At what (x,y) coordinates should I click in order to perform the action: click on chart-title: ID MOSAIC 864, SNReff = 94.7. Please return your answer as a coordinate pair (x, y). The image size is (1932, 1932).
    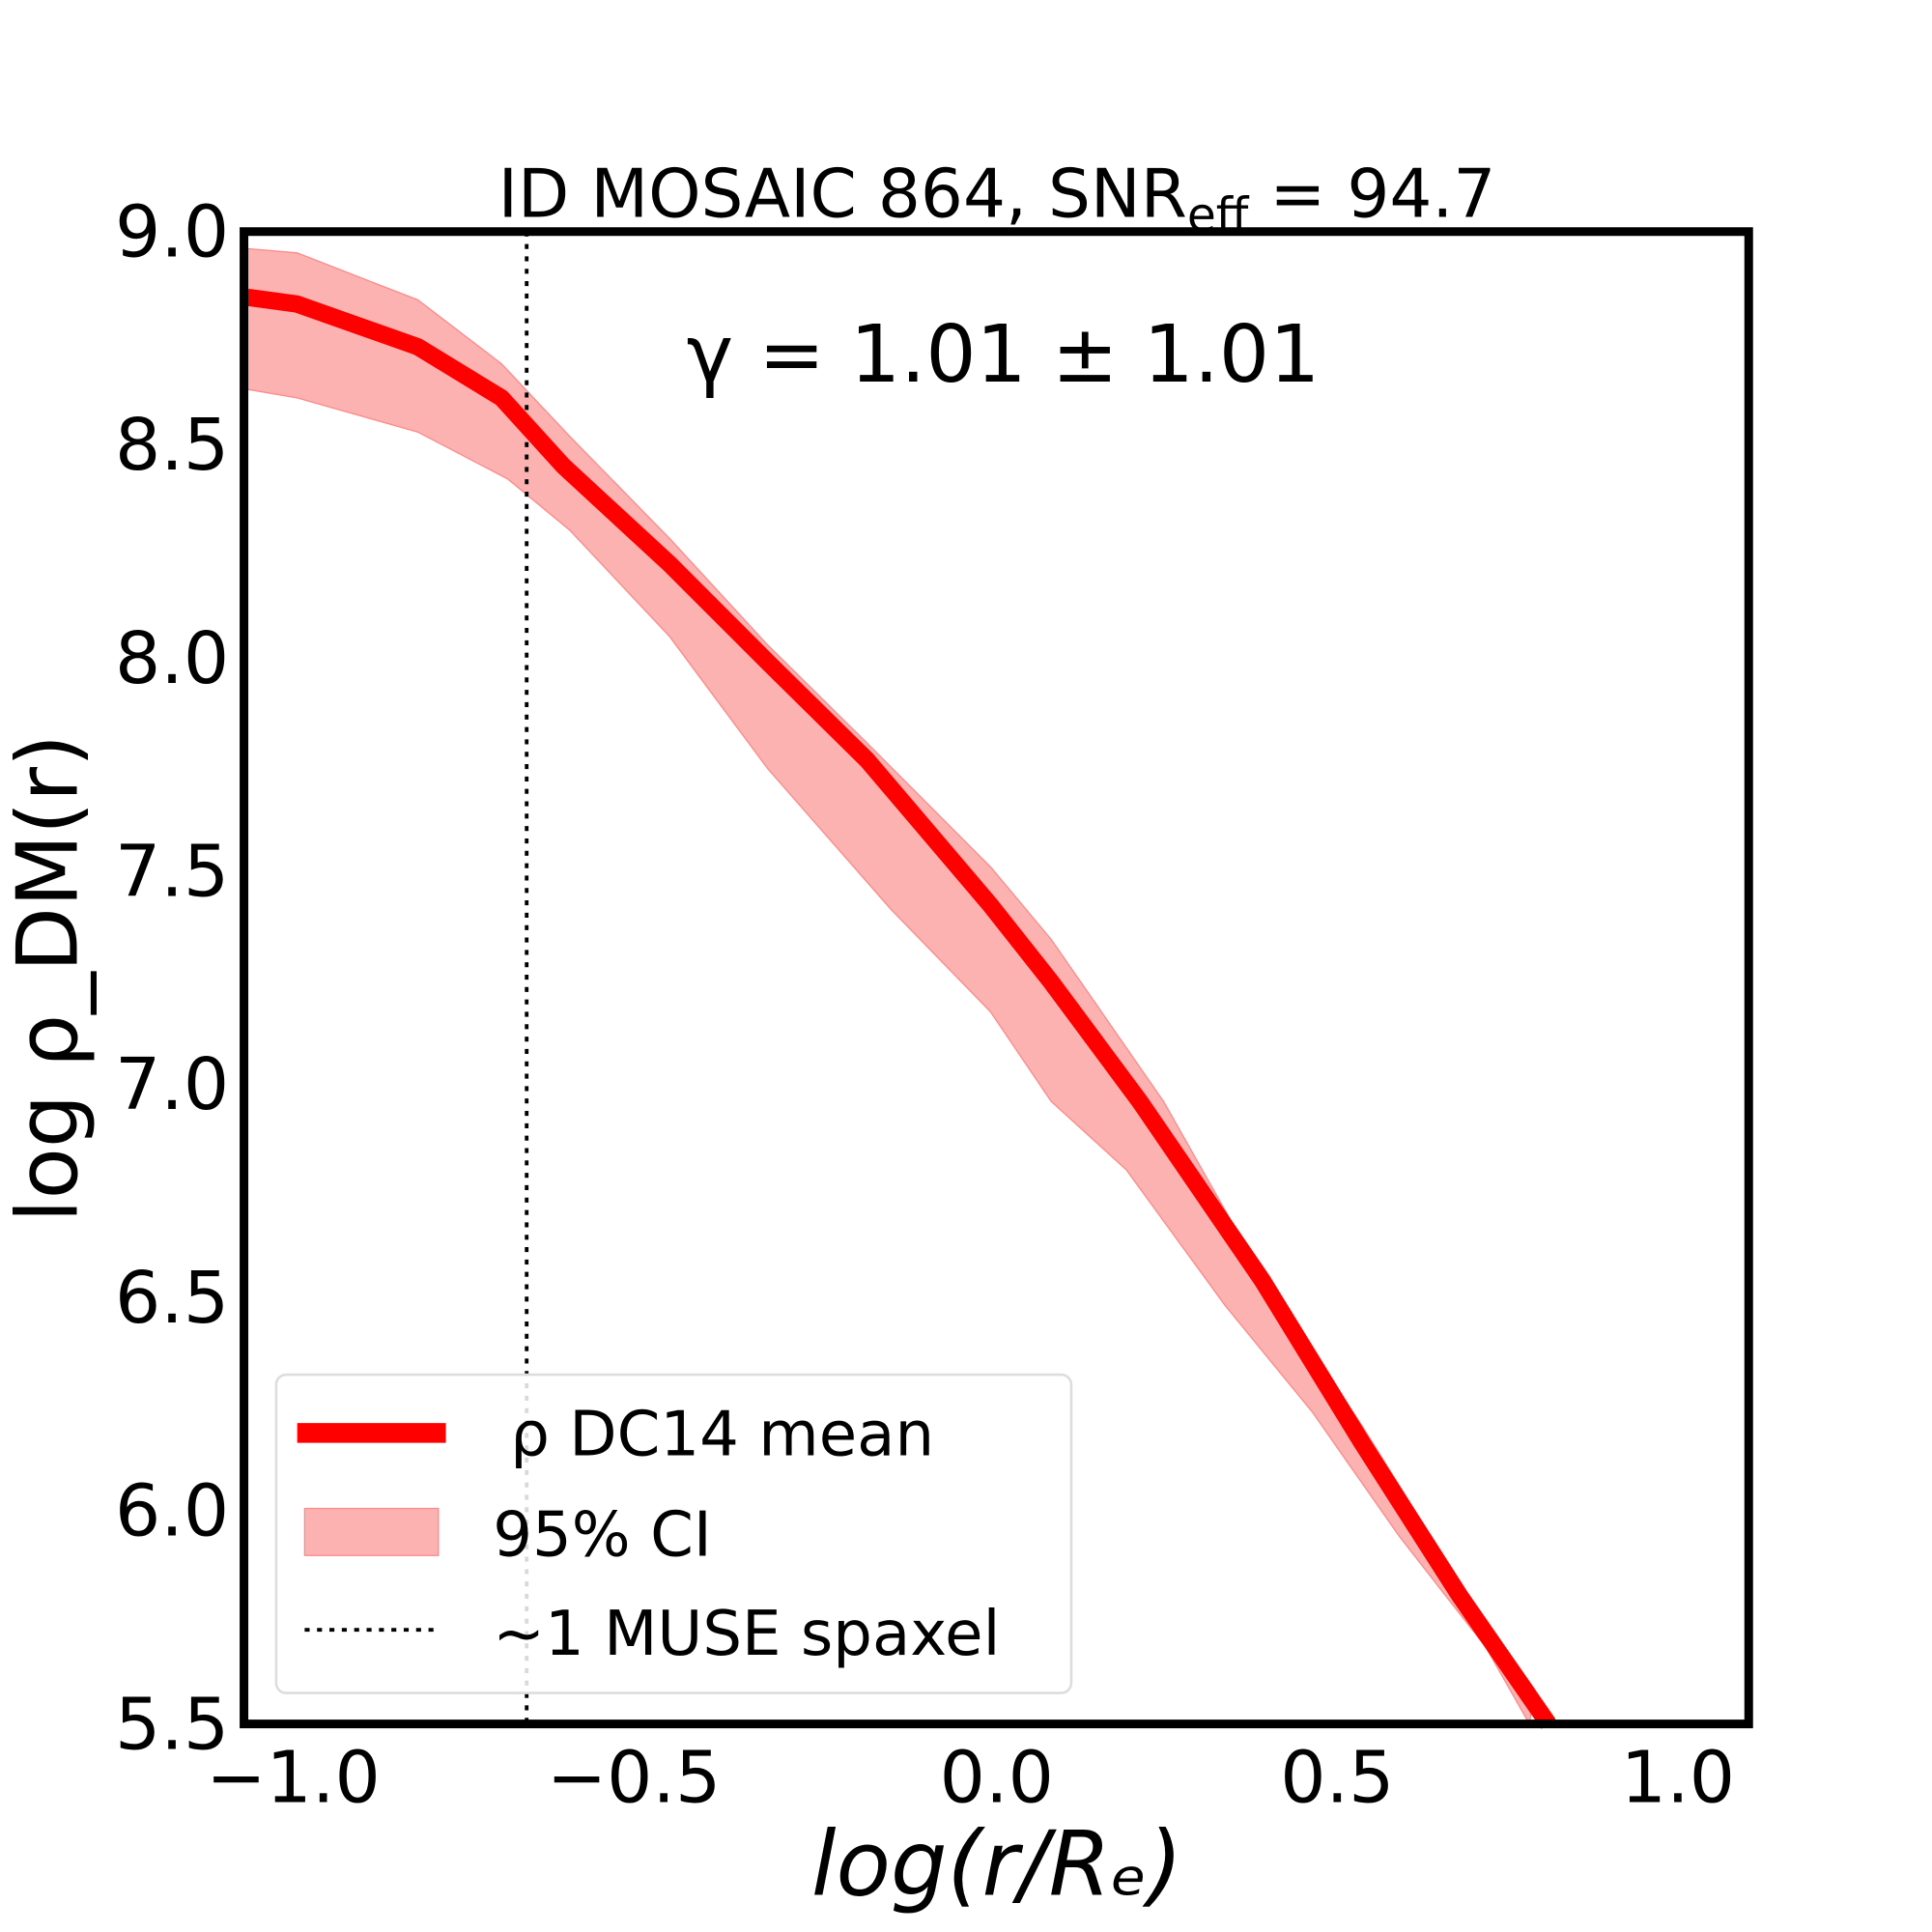
    Looking at the image, I should click on (997, 199).